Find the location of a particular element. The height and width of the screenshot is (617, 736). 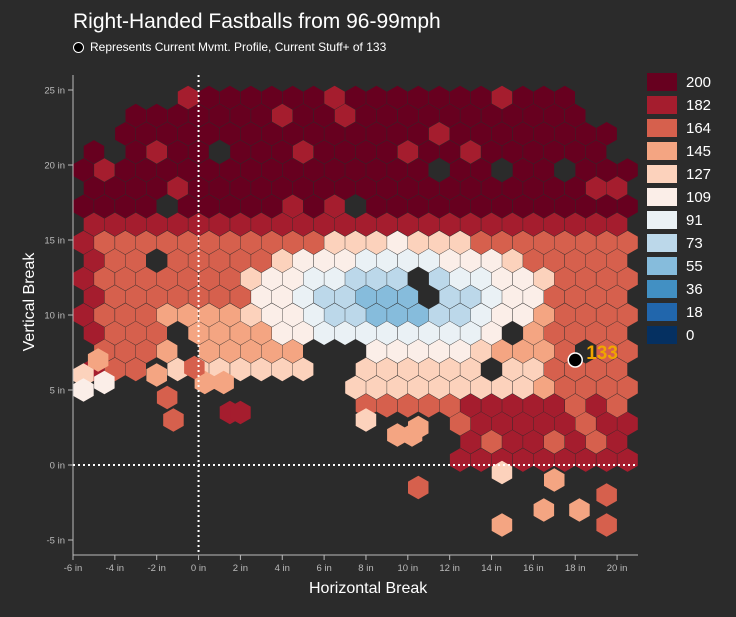

legend-label: 109 is located at coordinates (698, 197).